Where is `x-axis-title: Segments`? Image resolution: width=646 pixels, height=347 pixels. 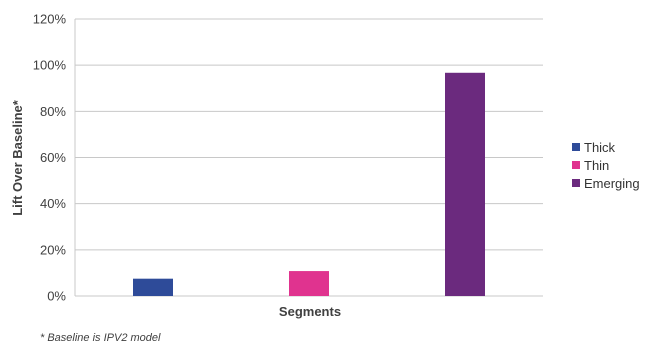 x-axis-title: Segments is located at coordinates (310, 311).